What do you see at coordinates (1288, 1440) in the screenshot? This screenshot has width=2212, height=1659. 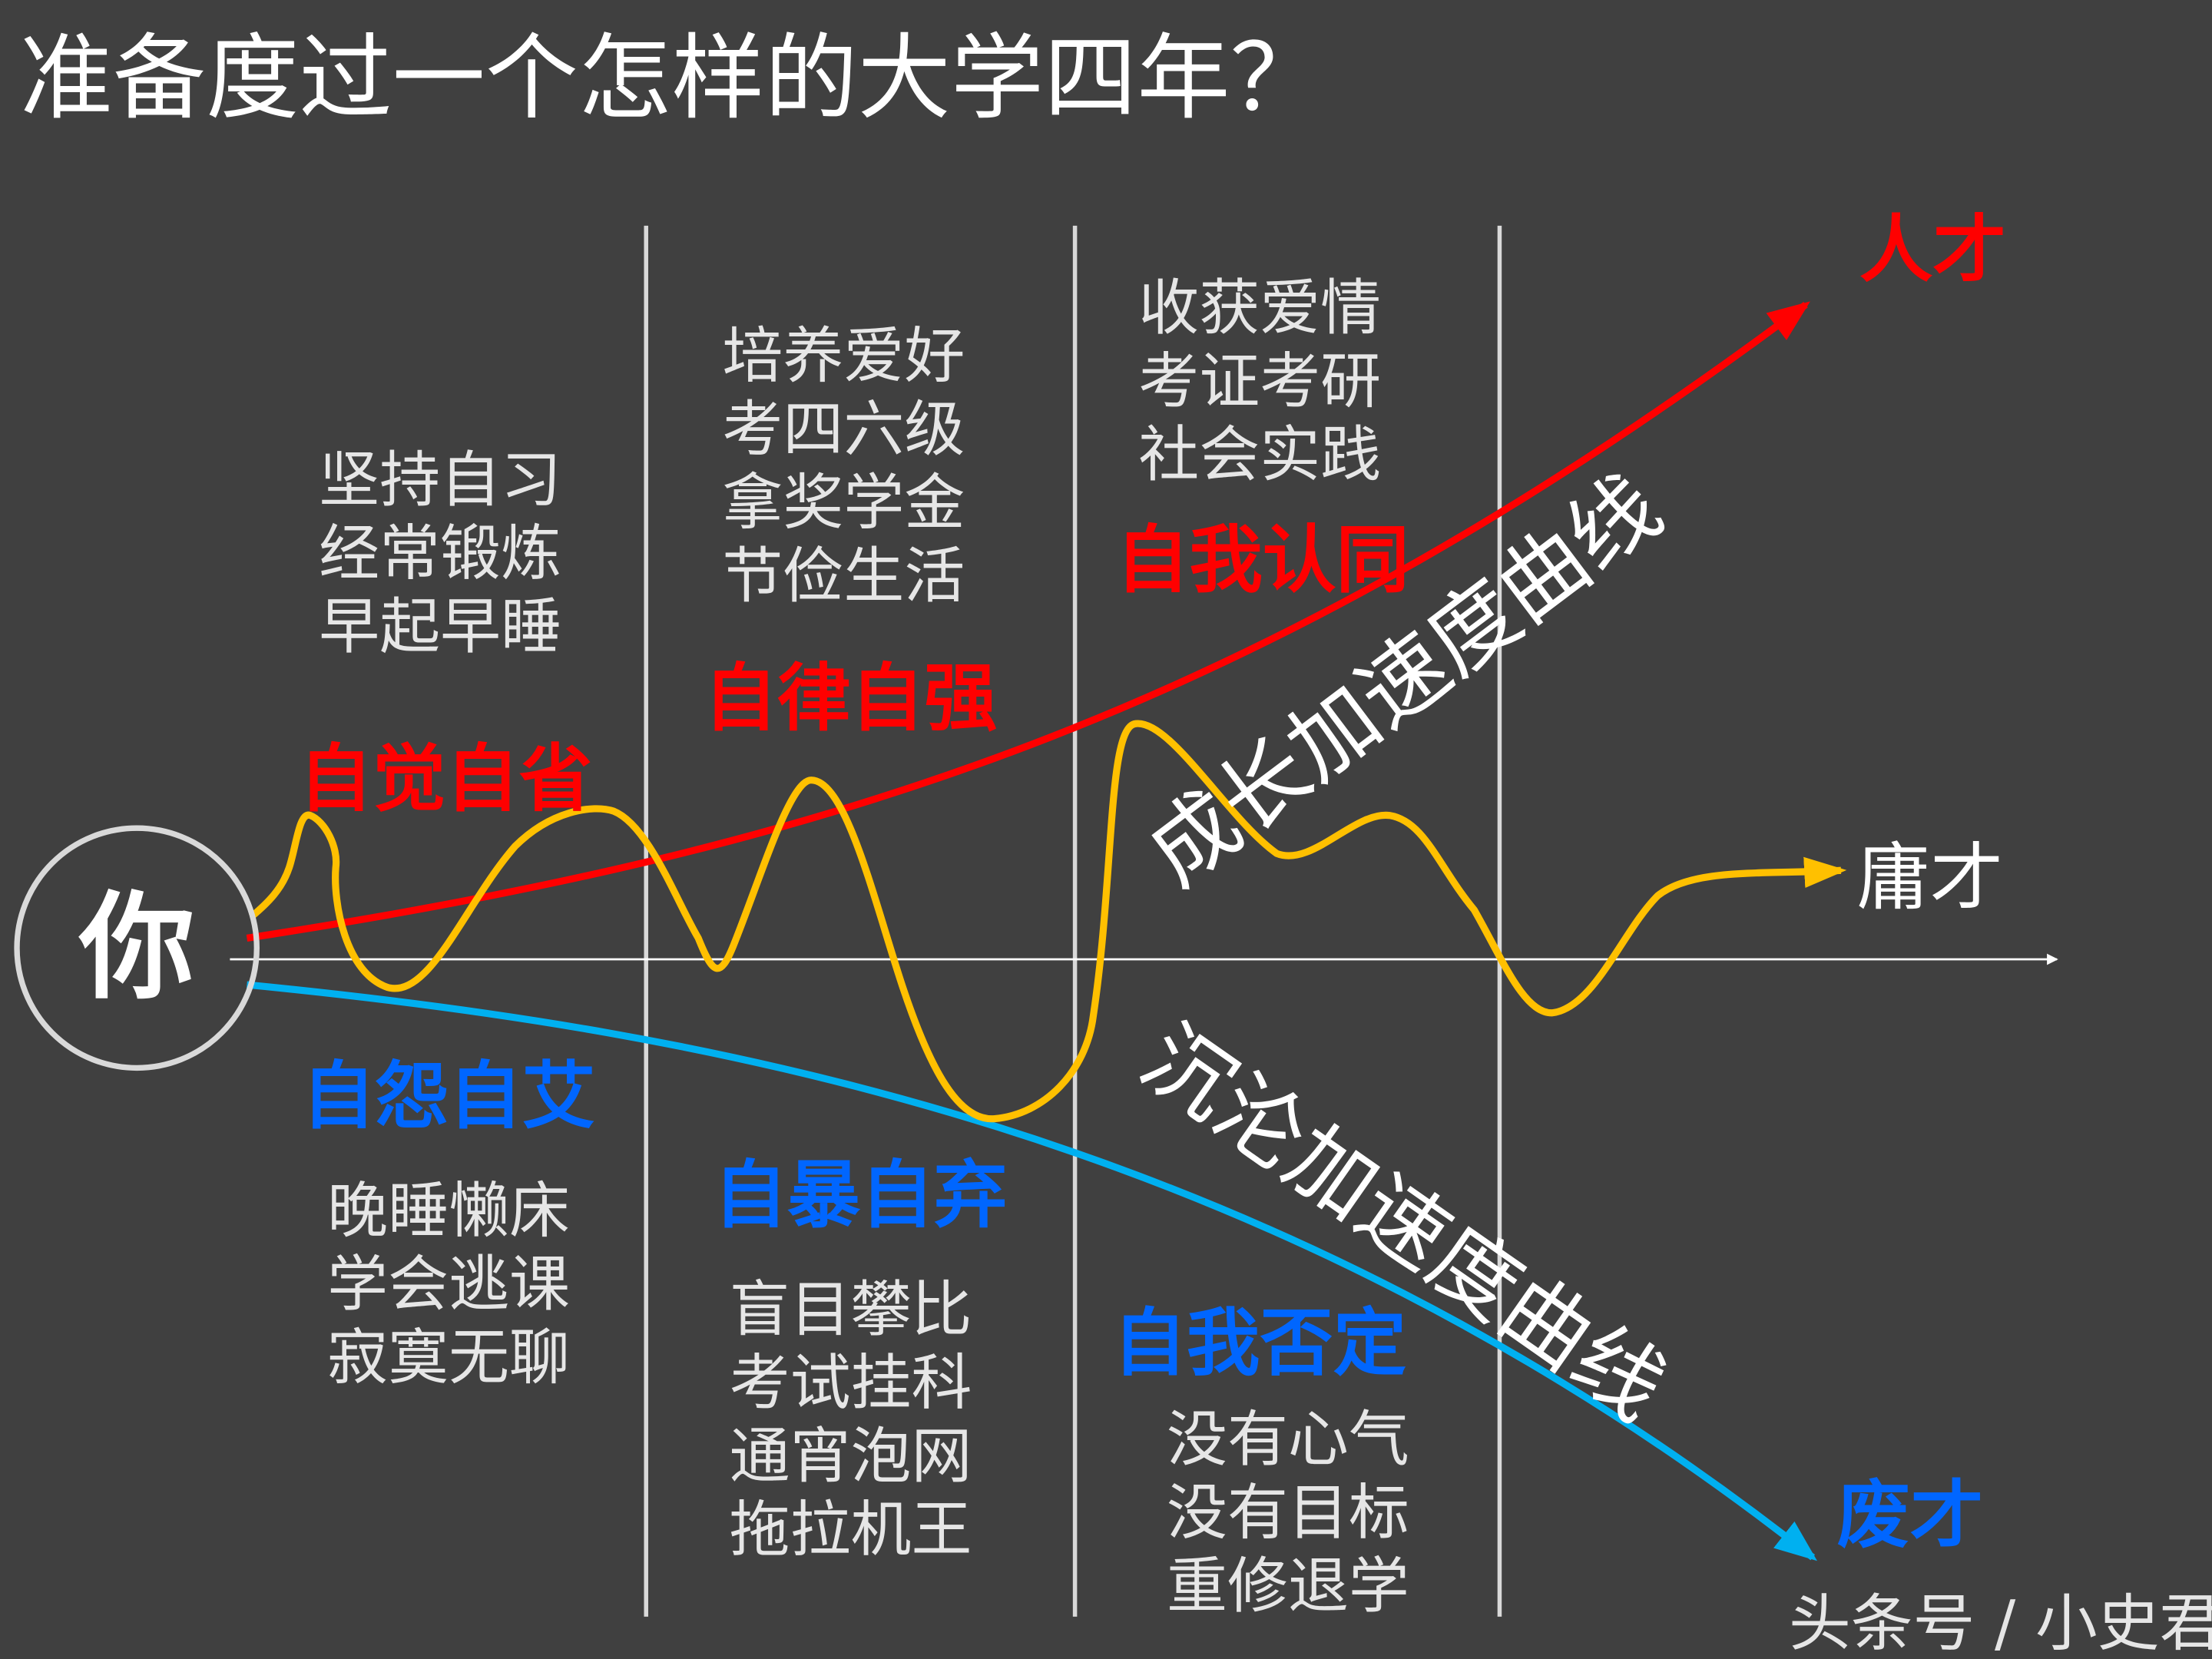 I see `stage3-negative-item: 没有心气` at bounding box center [1288, 1440].